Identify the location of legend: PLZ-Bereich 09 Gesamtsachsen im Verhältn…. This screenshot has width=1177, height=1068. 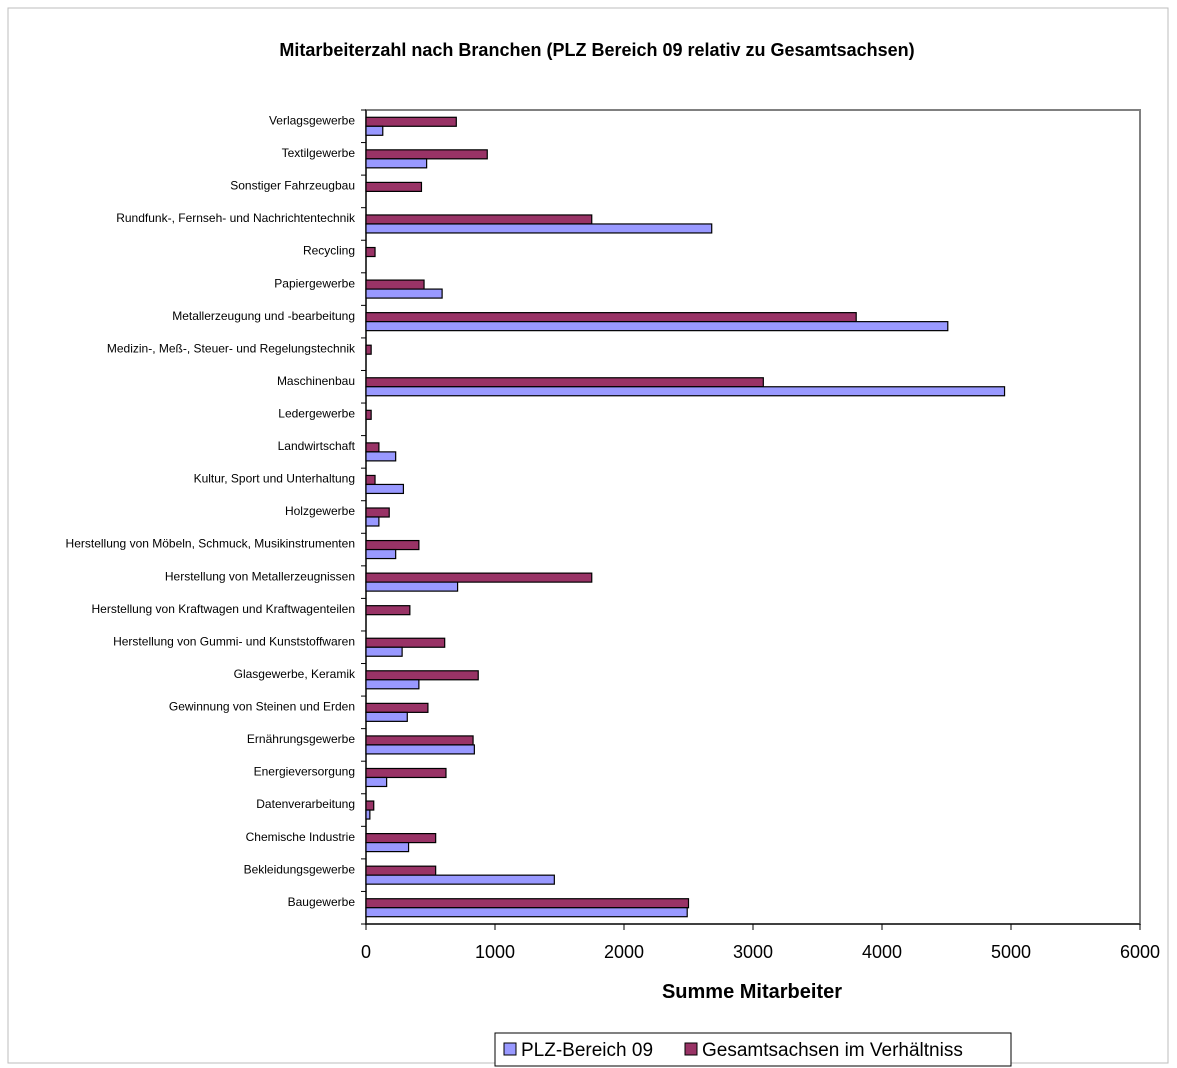
(753, 1049).